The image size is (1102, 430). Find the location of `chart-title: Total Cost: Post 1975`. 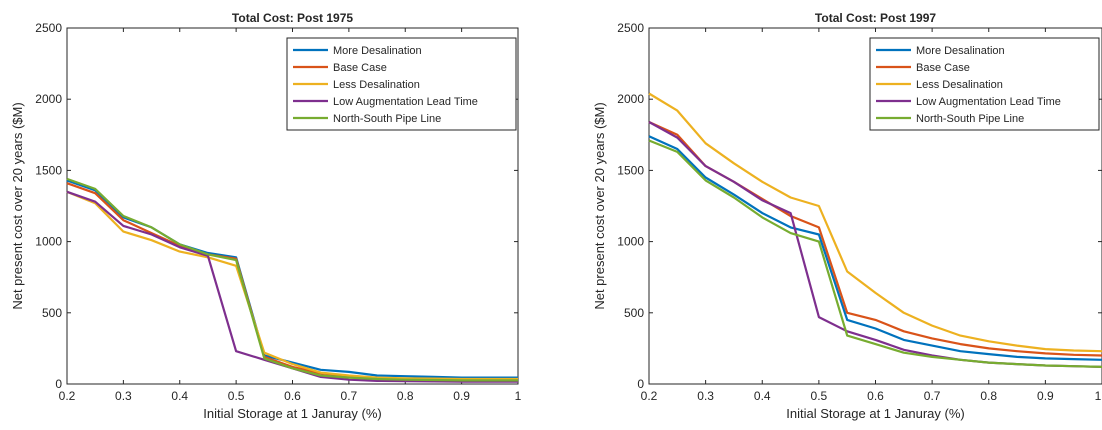

chart-title: Total Cost: Post 1975 is located at coordinates (292, 18).